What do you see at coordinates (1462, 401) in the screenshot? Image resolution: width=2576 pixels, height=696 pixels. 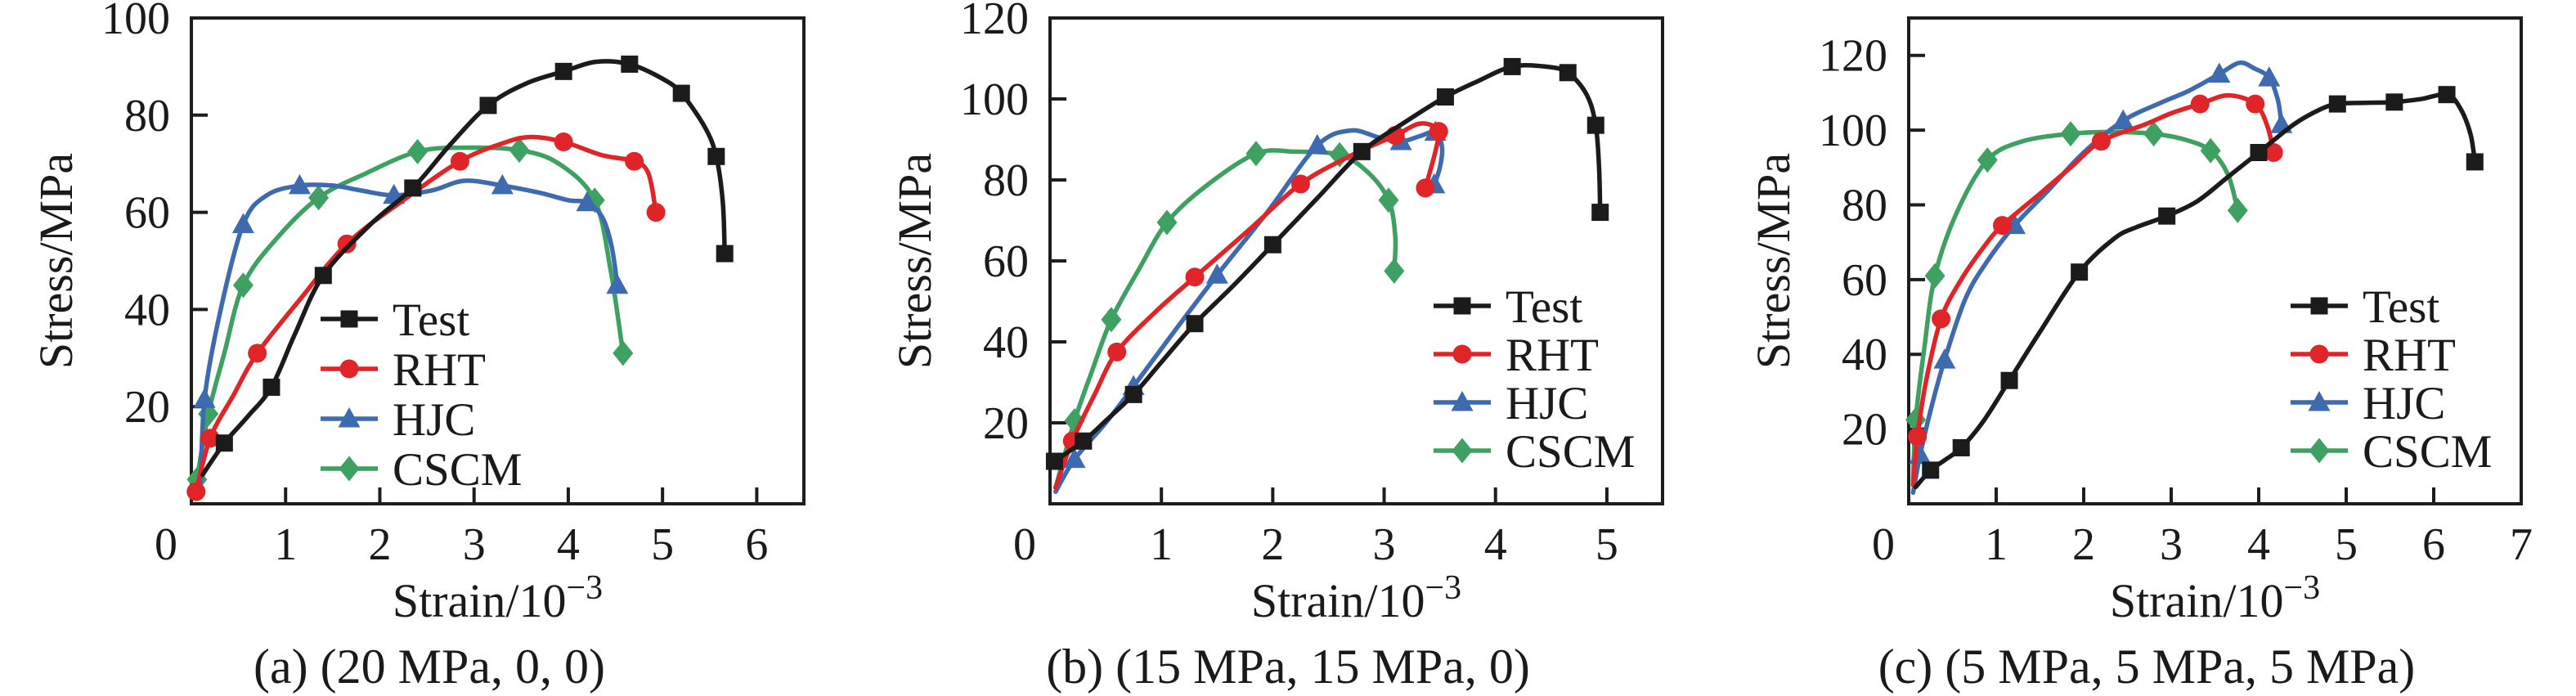 I see `legend-triangle-marker` at bounding box center [1462, 401].